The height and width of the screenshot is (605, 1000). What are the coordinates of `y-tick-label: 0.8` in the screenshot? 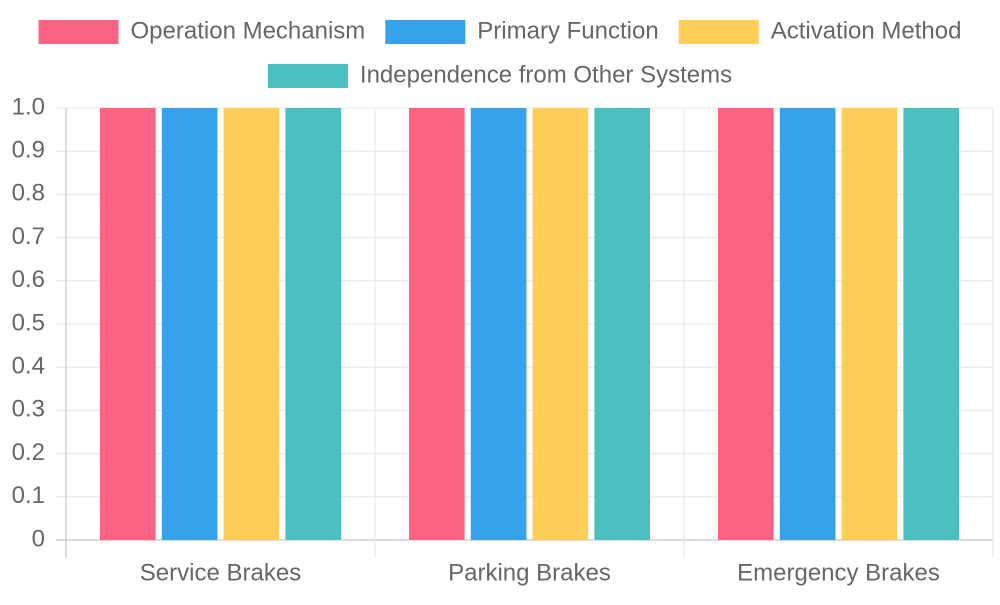 It's located at (28, 193).